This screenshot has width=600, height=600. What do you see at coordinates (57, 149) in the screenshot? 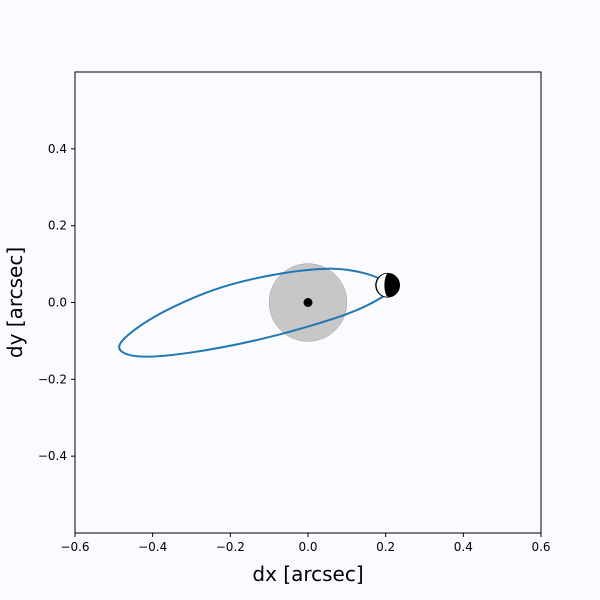
I see `y-tick-label: 0.4` at bounding box center [57, 149].